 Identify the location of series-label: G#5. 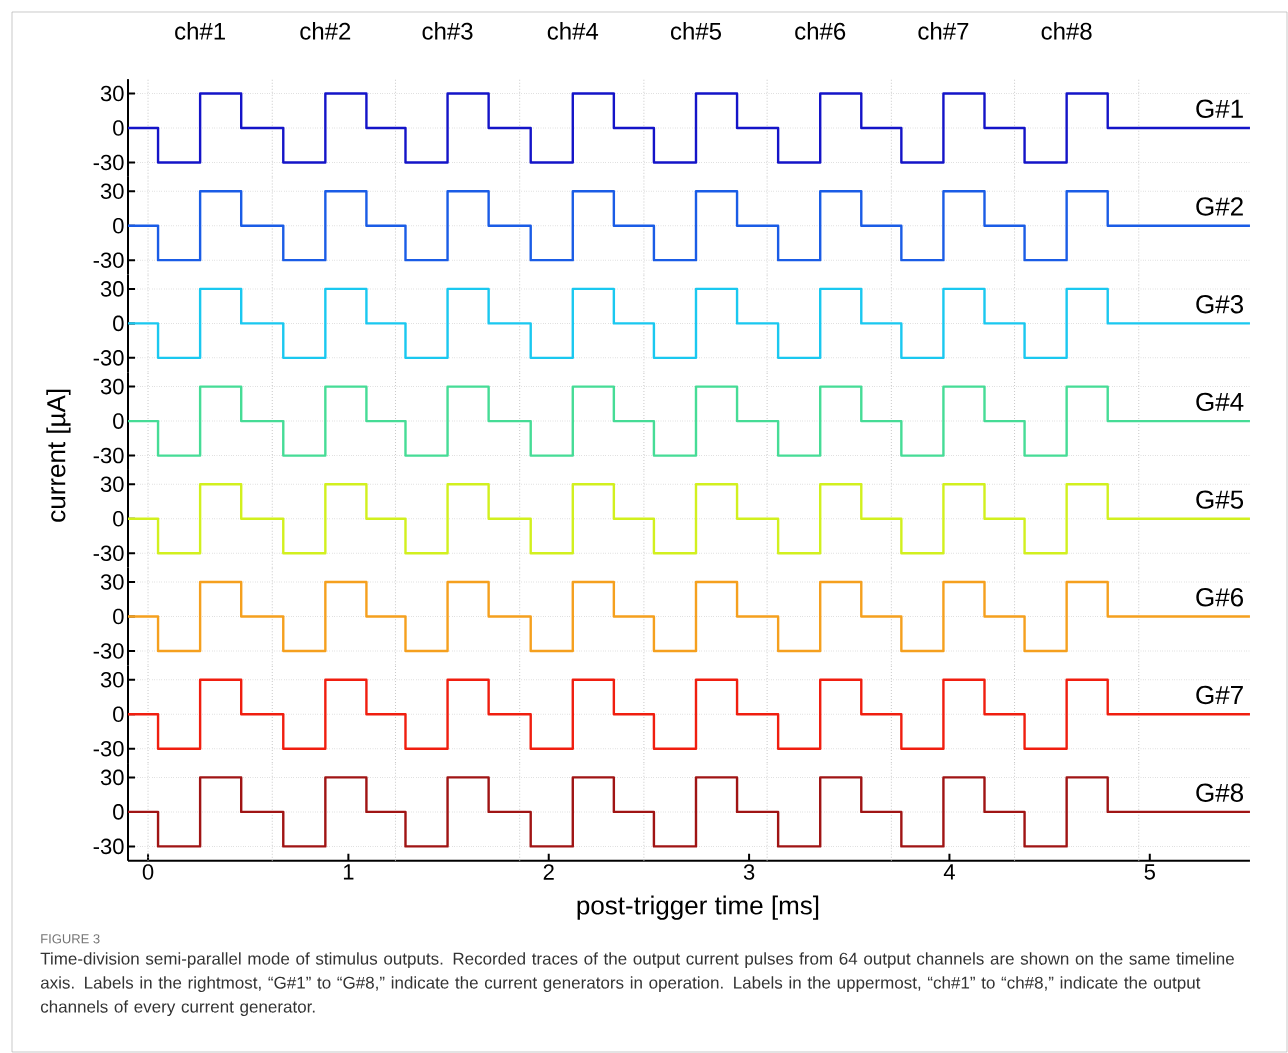
(1220, 499).